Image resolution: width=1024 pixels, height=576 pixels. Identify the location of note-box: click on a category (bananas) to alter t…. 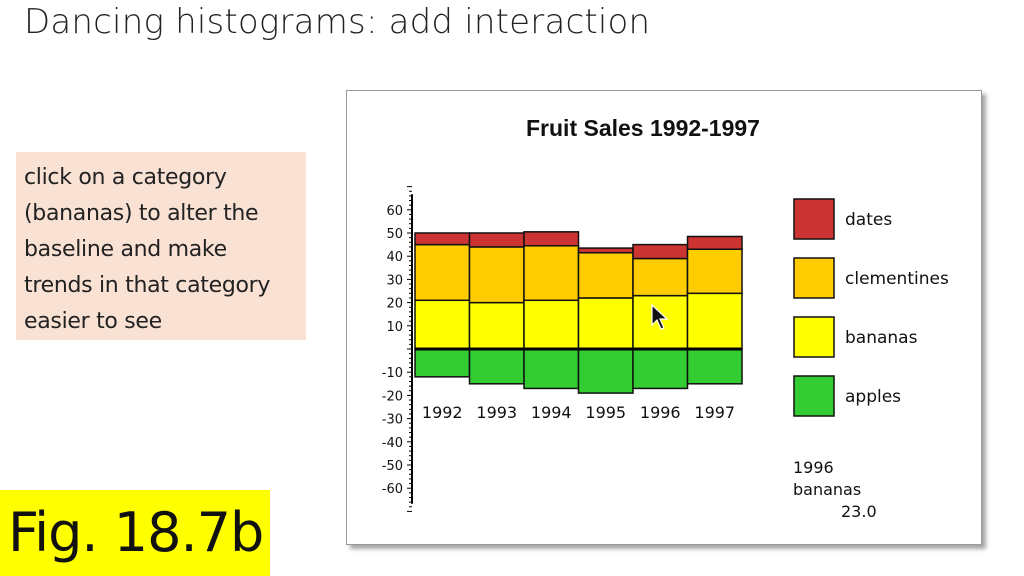
(161, 246).